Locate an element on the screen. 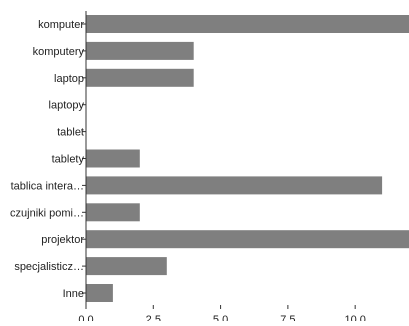 The image size is (409, 326). x-tick-label: 5.0 is located at coordinates (220, 317).